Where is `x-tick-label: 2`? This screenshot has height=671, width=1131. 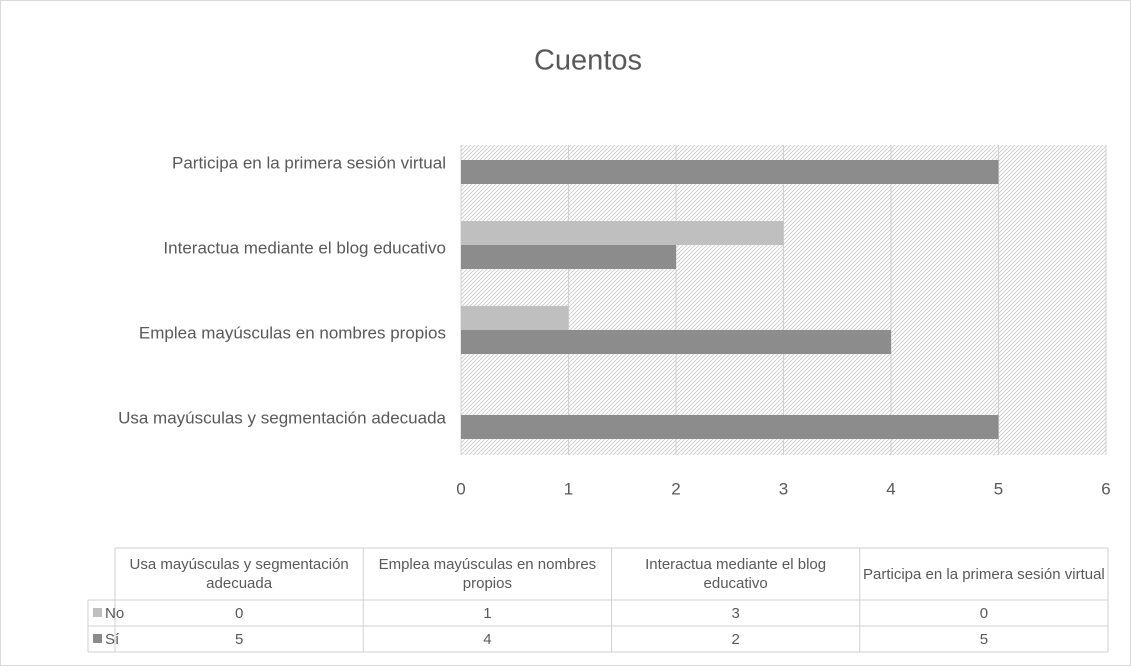
x-tick-label: 2 is located at coordinates (675, 488).